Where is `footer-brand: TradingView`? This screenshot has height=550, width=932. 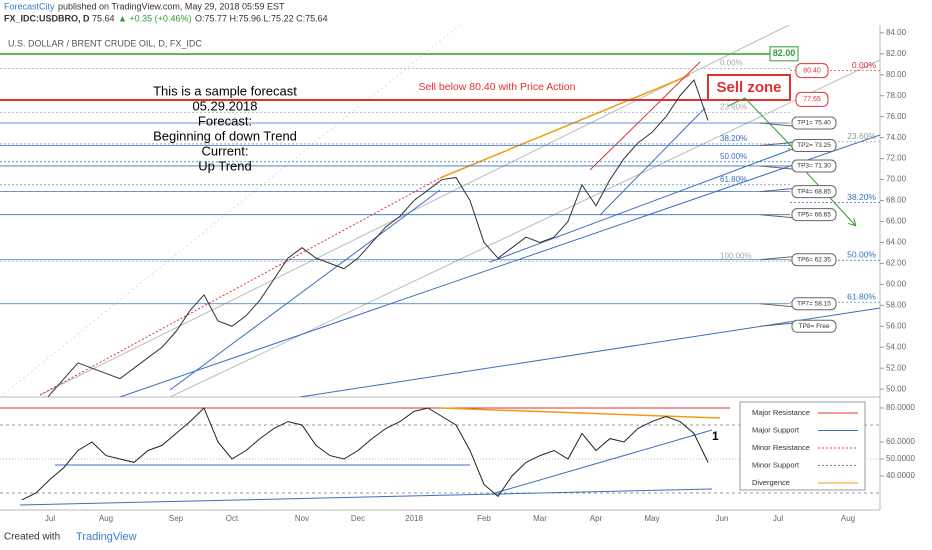
footer-brand: TradingView is located at coordinates (106, 537).